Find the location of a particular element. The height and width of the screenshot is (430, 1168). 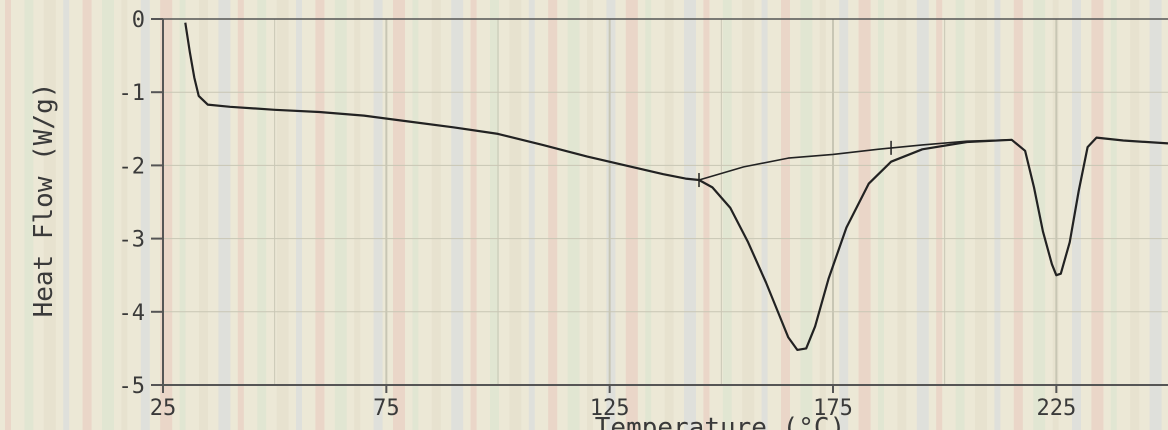

y-tick-label: -2 is located at coordinates (132, 166).